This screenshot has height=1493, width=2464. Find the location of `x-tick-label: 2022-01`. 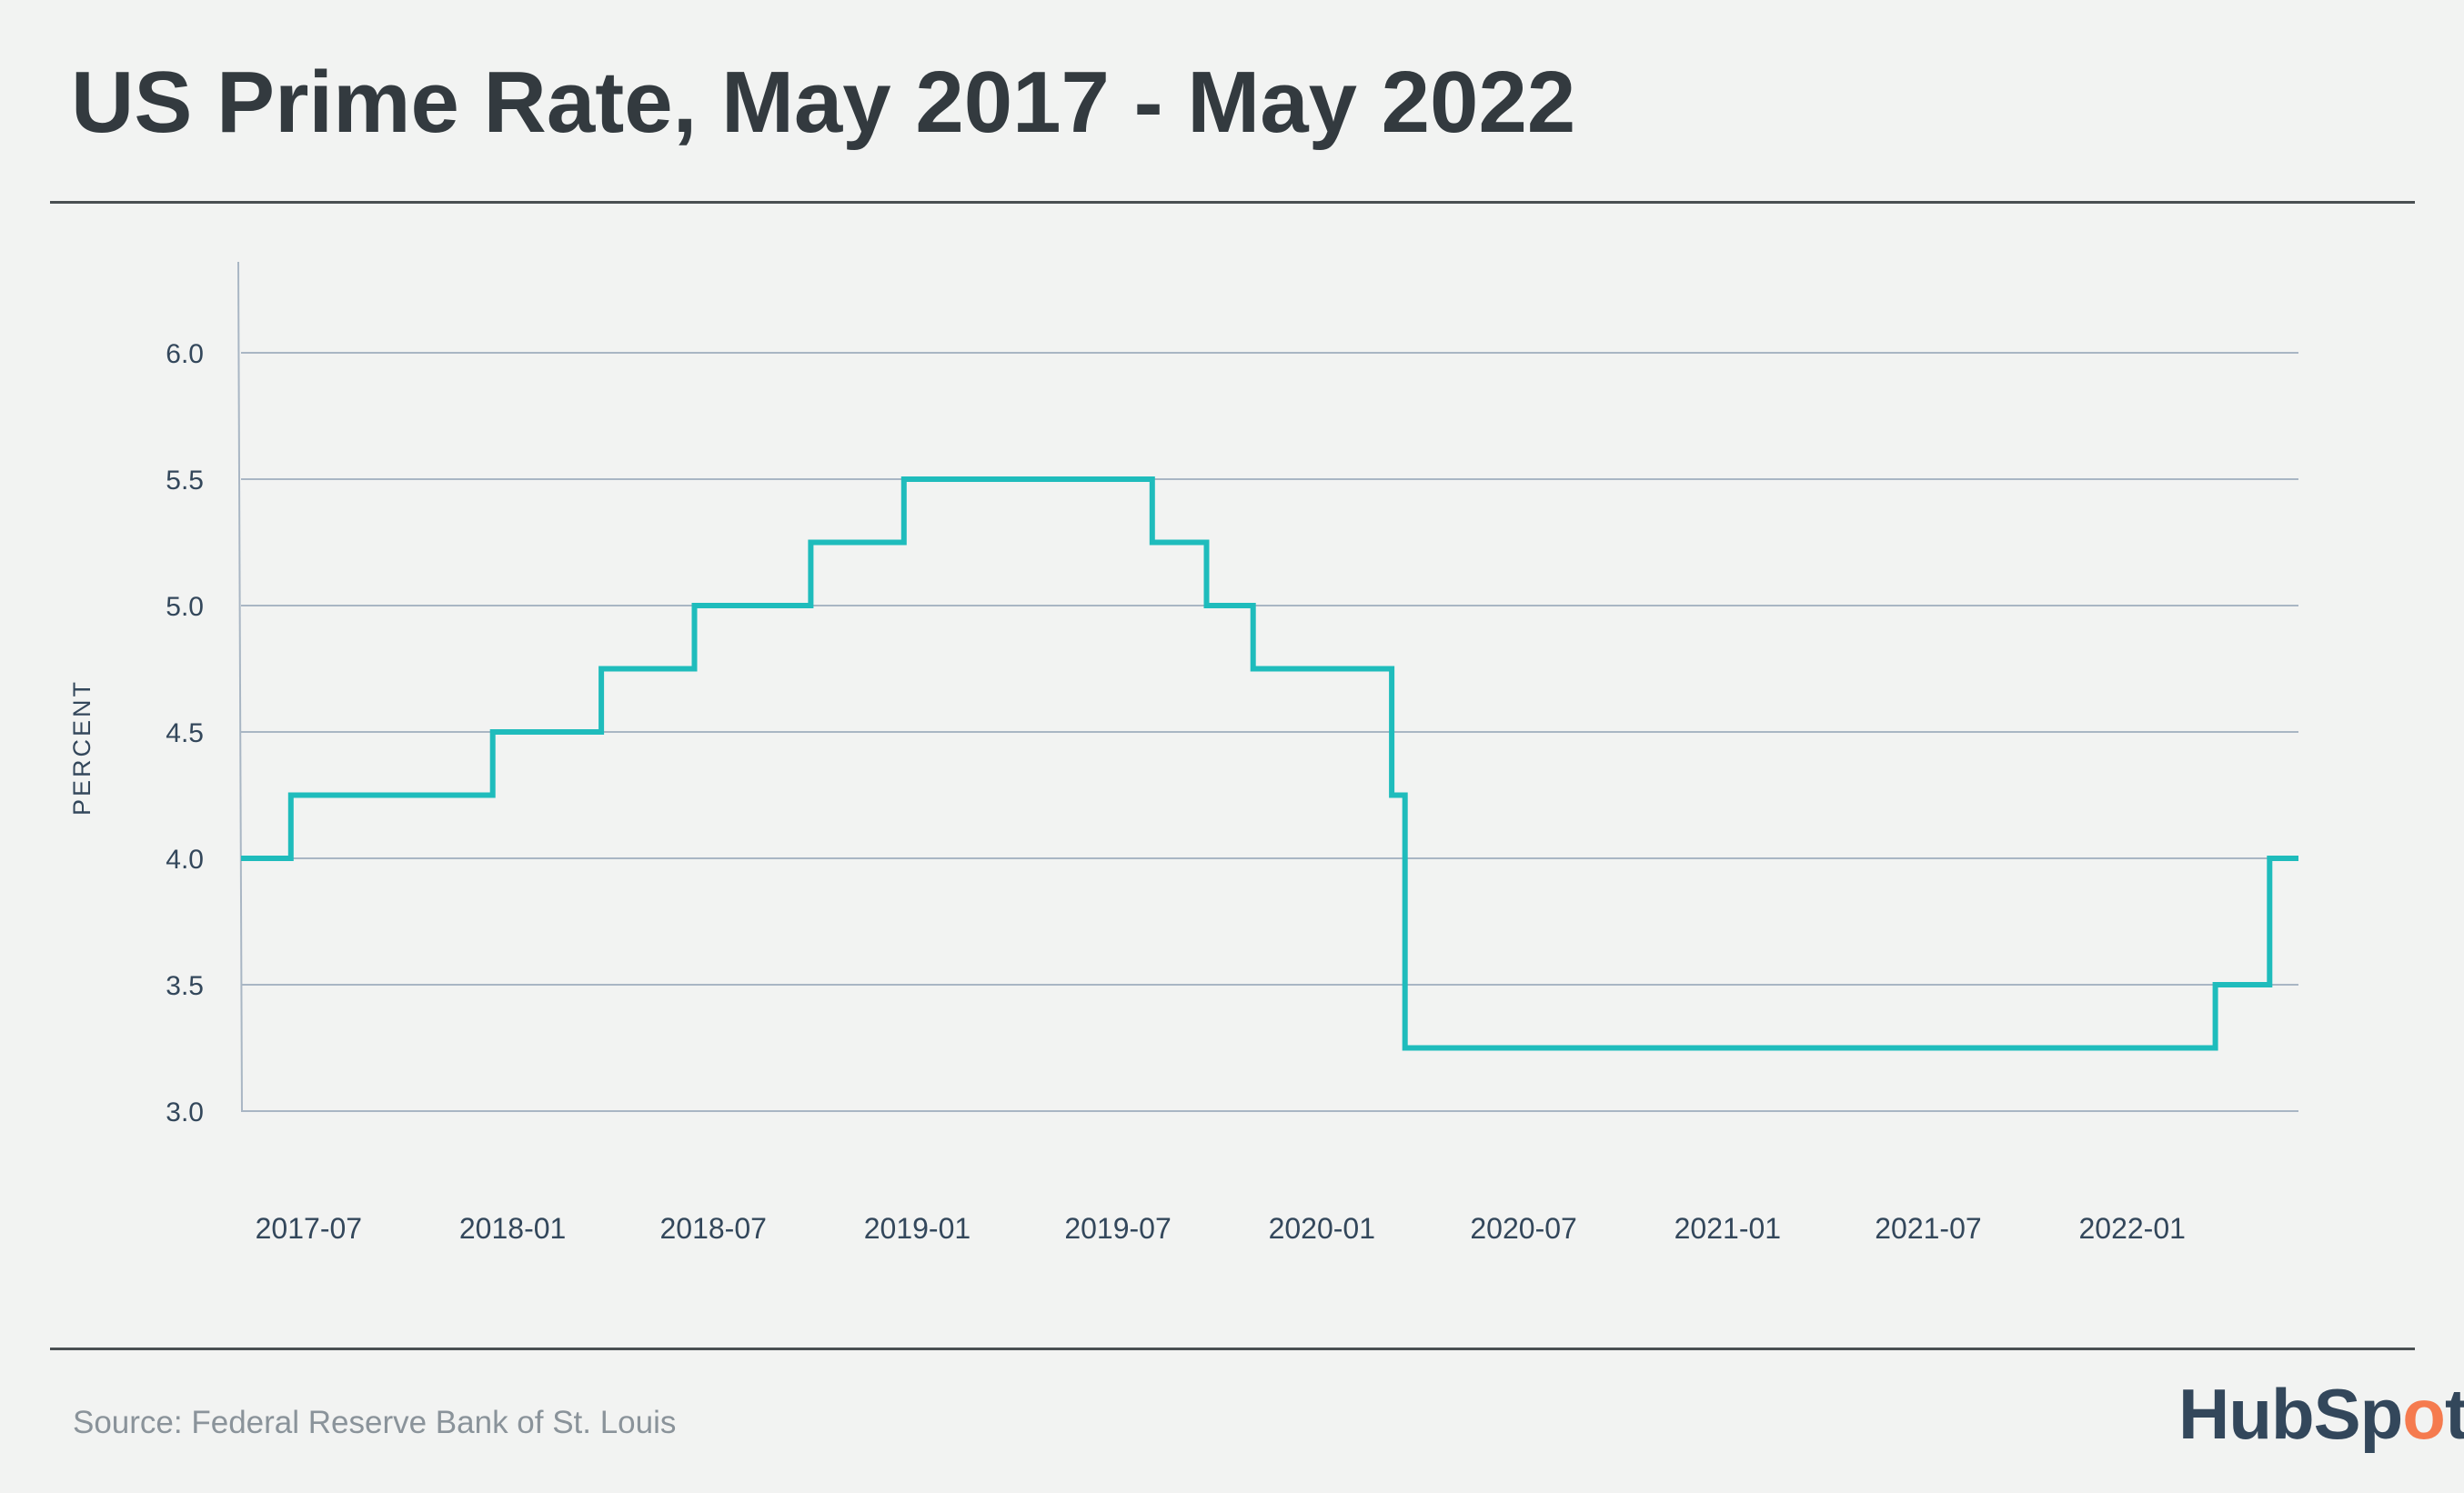

x-tick-label: 2022-01 is located at coordinates (2131, 1228).